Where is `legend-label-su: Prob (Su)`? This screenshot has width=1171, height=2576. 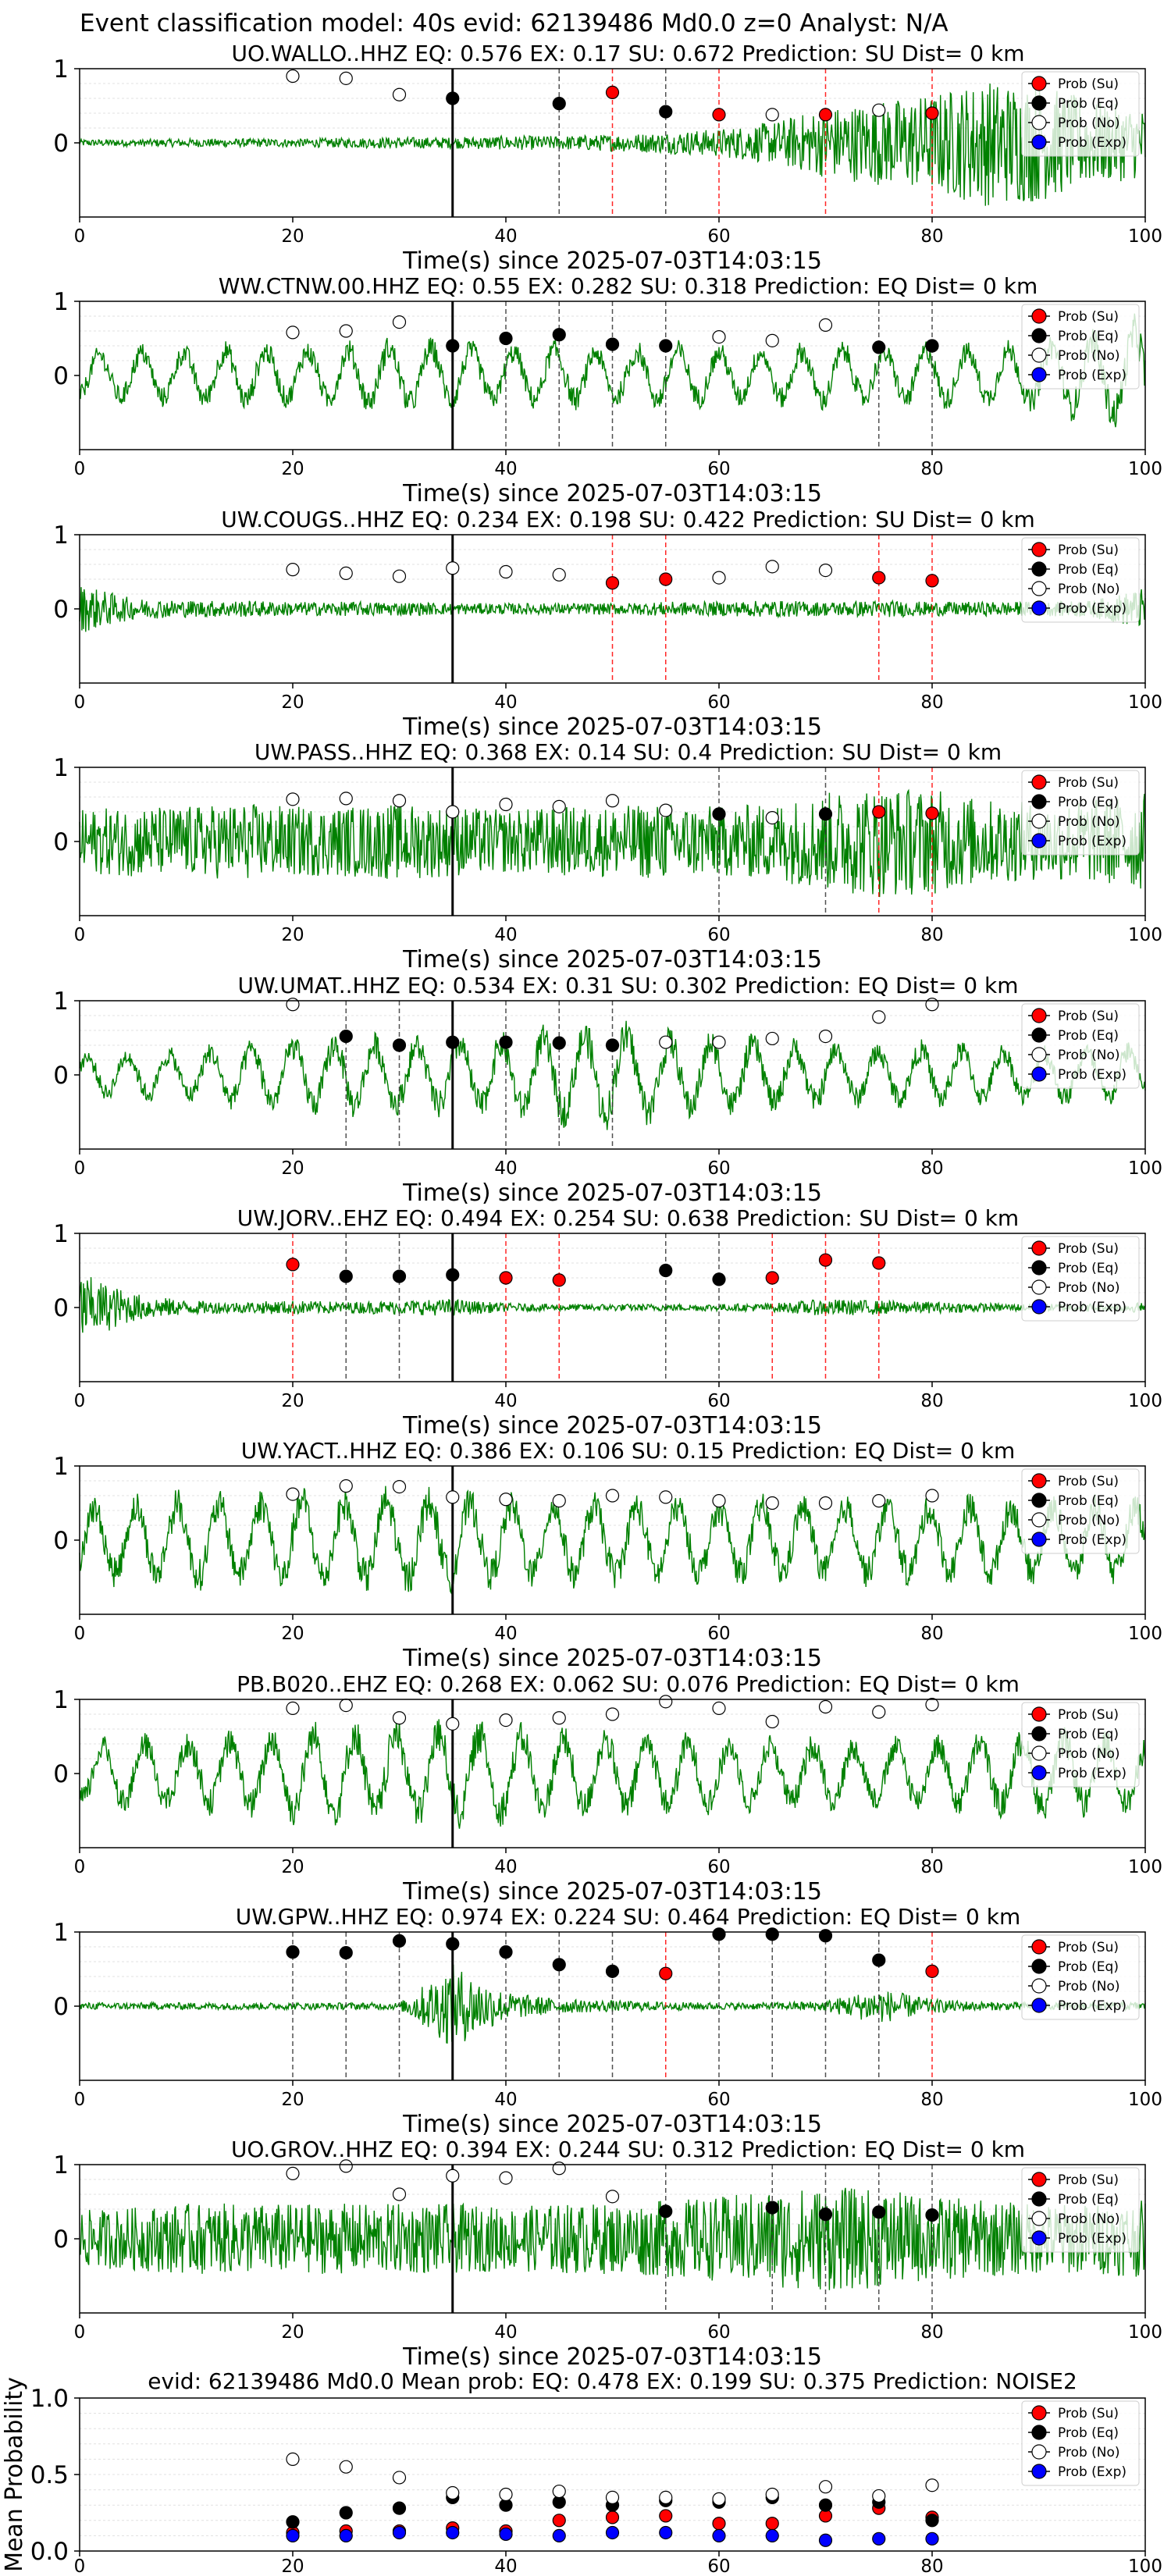 legend-label-su: Prob (Su) is located at coordinates (1088, 2180).